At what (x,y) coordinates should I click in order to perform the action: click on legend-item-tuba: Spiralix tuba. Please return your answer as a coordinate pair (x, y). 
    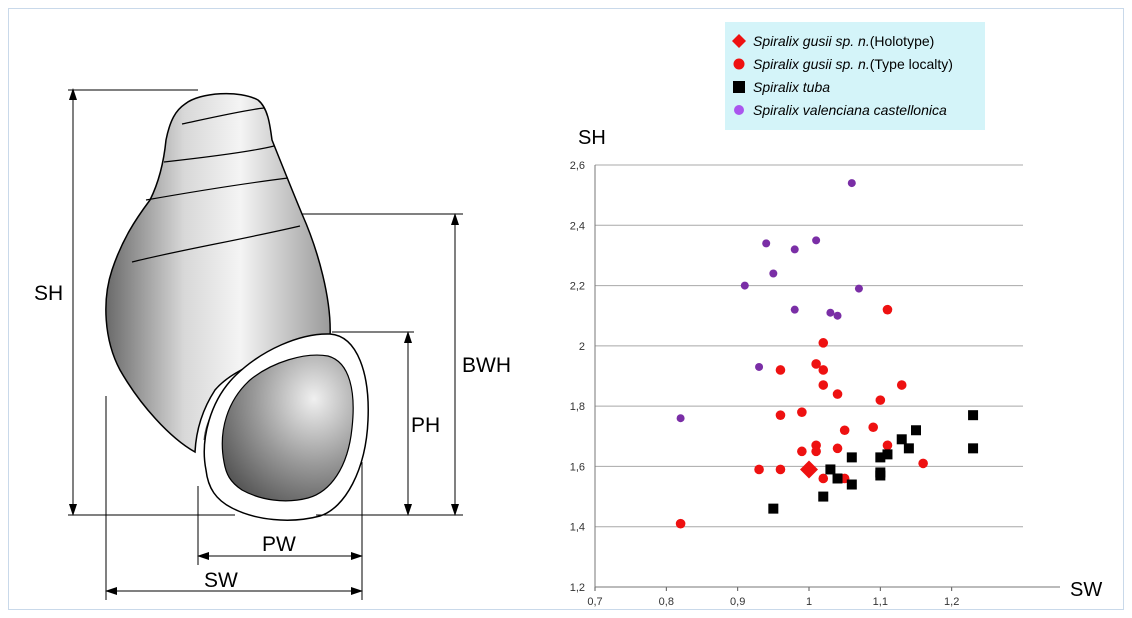
    Looking at the image, I should click on (777, 87).